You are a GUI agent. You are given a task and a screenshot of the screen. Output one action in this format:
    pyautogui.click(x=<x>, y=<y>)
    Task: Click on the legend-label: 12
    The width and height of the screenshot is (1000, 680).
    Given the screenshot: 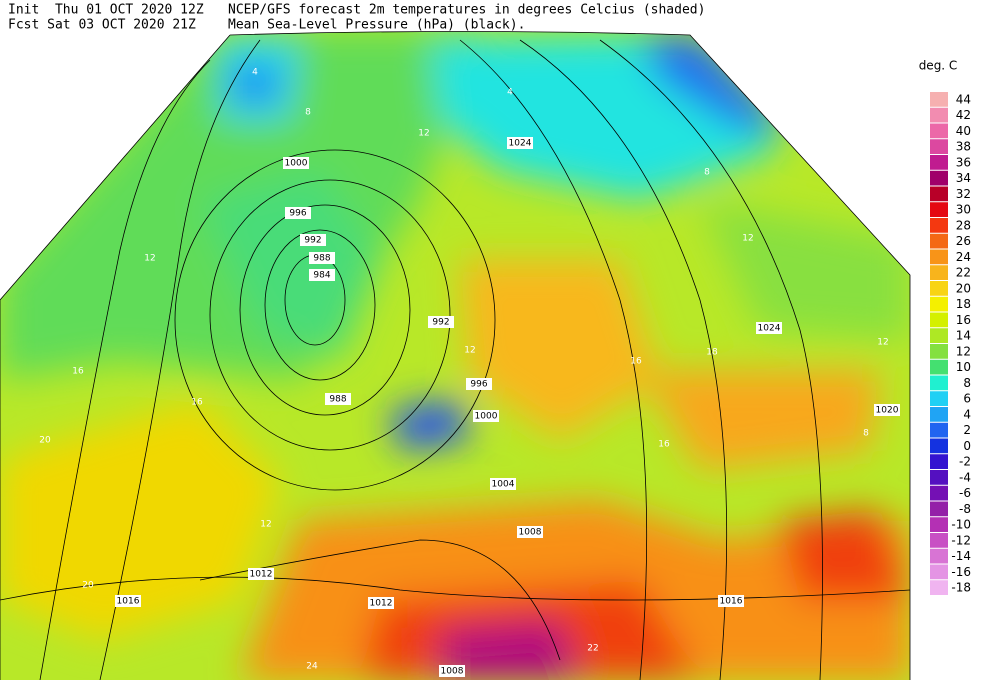 What is the action you would take?
    pyautogui.click(x=963, y=351)
    